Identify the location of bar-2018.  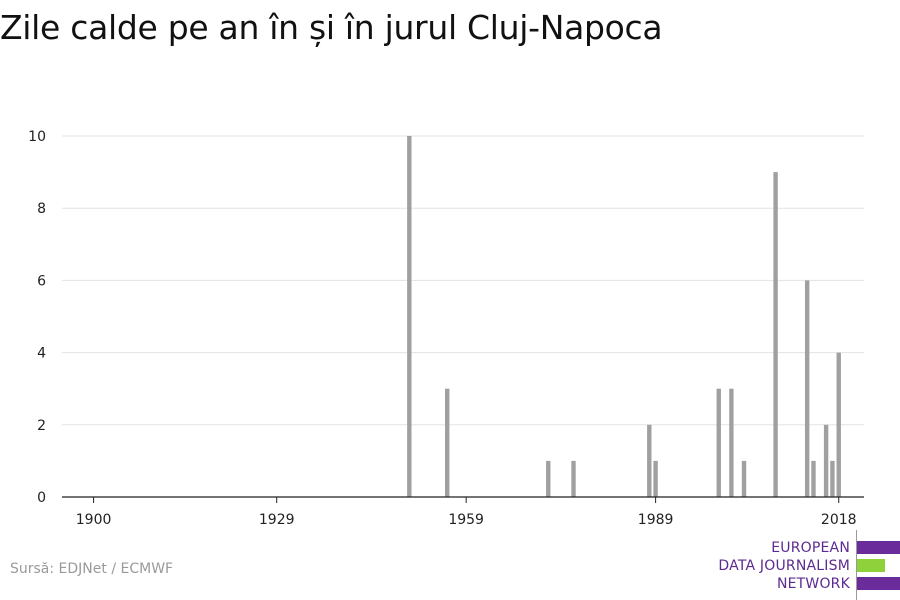
(838, 424).